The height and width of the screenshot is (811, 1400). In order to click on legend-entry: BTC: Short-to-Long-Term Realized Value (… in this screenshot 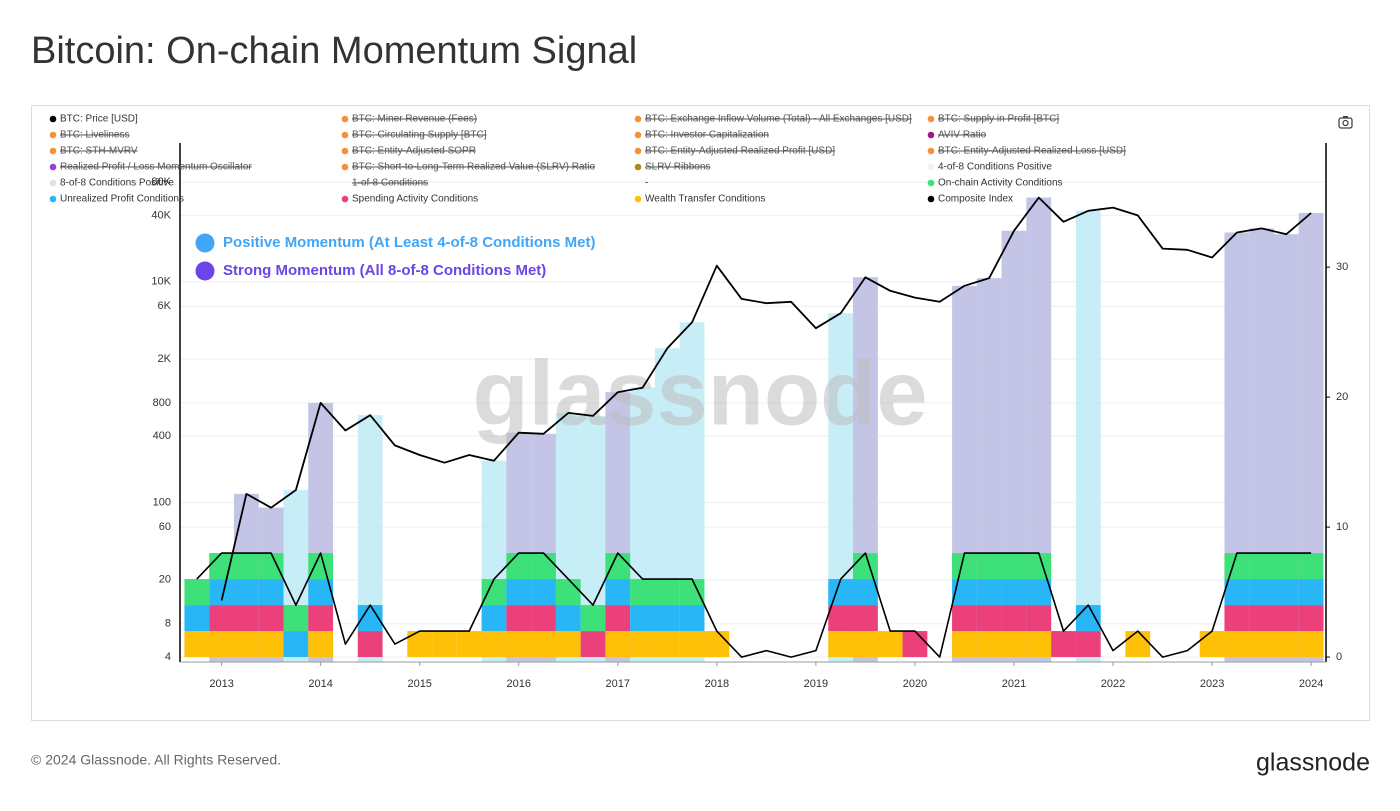, I will do `click(474, 167)`.